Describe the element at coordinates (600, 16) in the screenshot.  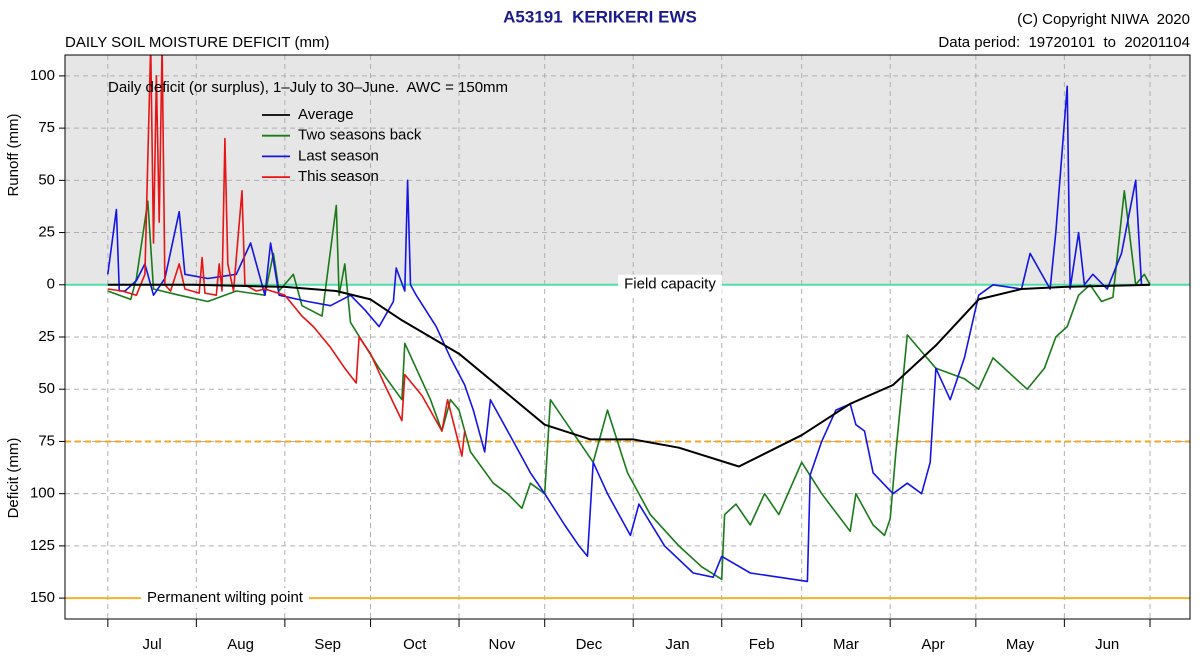
I see `chart-title: A53191 KERIKERI EWS` at that location.